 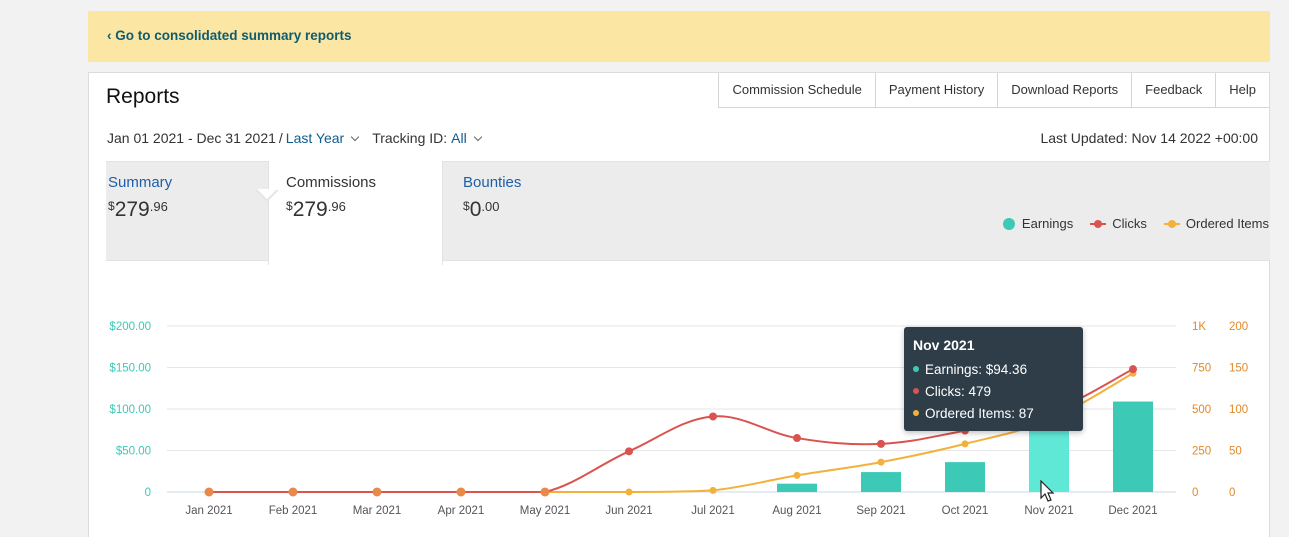 I want to click on active-tab-pointer, so click(x=267, y=195).